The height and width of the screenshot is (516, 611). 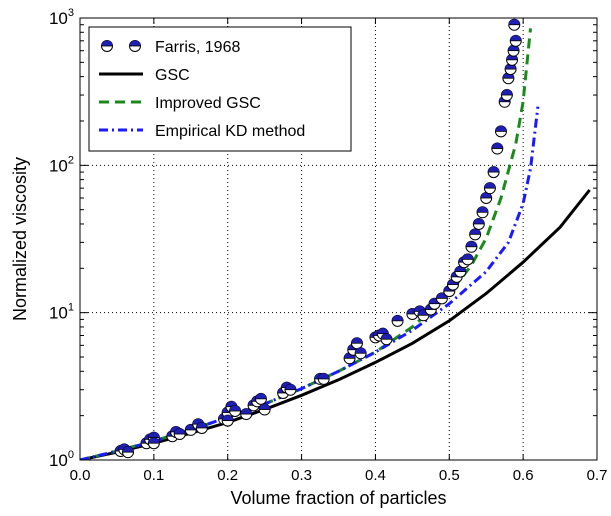 I want to click on legend-label: Farris, 1968, so click(x=197, y=47).